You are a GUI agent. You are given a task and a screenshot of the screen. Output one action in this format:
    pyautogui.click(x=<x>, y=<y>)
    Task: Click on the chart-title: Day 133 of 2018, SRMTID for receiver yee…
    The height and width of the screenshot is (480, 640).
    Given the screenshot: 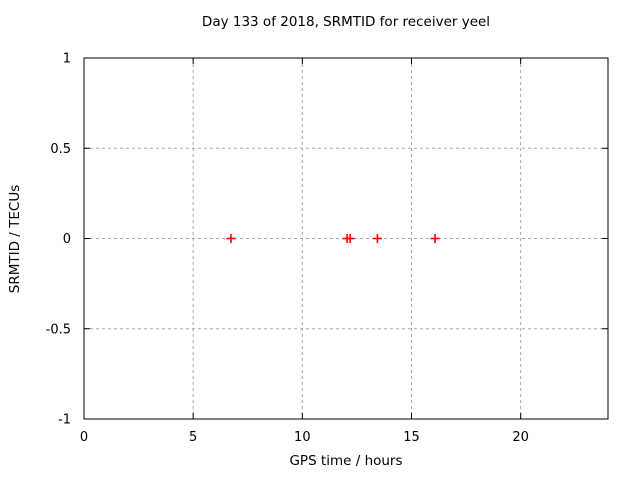 What is the action you would take?
    pyautogui.click(x=346, y=22)
    